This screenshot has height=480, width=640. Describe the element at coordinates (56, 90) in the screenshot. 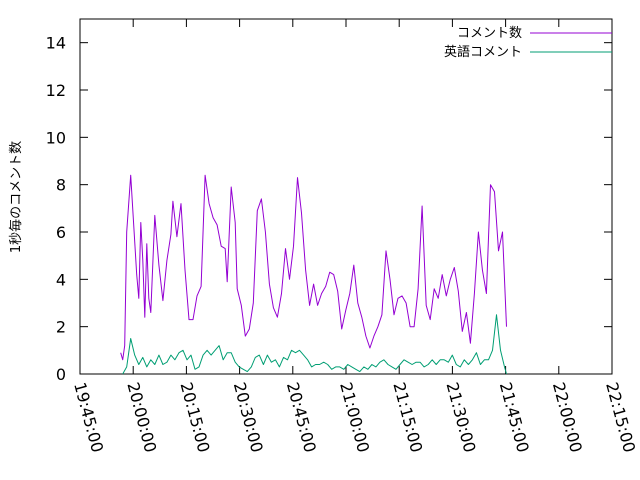

I see `y-tick-label: 12` at that location.